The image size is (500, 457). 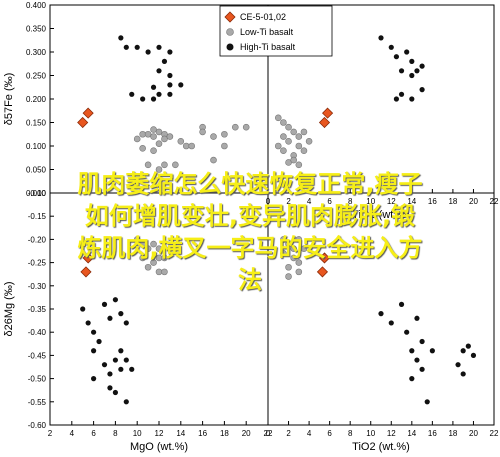 What do you see at coordinates (37, 355) in the screenshot?
I see `y-tick-label: -0.45` at bounding box center [37, 355].